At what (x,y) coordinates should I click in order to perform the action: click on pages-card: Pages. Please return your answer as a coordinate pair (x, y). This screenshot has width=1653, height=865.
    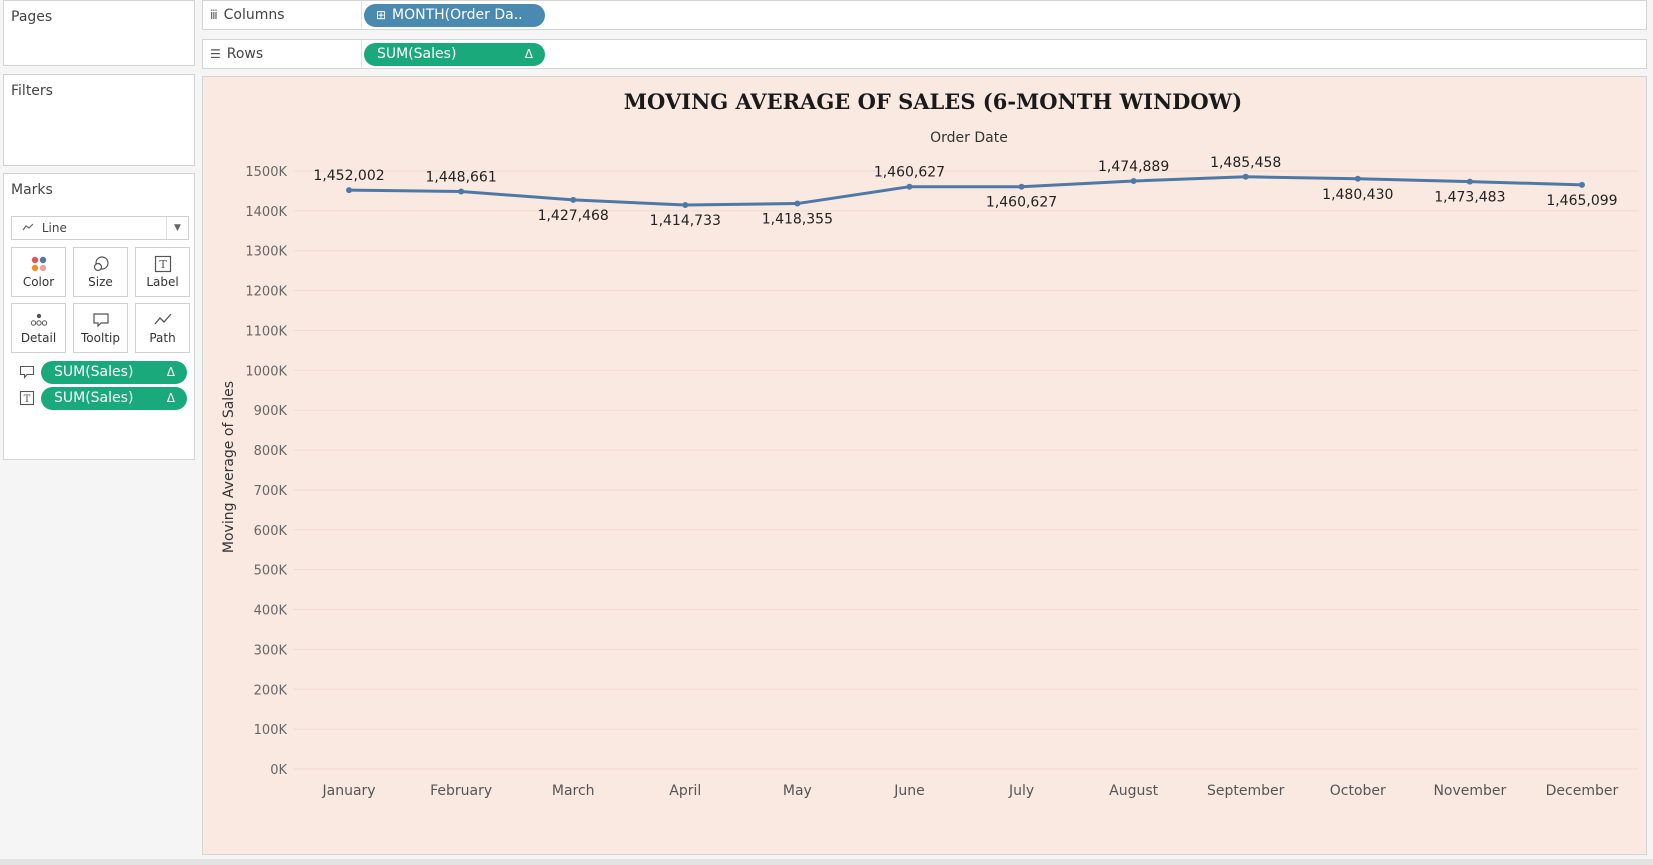
    Looking at the image, I should click on (99, 33).